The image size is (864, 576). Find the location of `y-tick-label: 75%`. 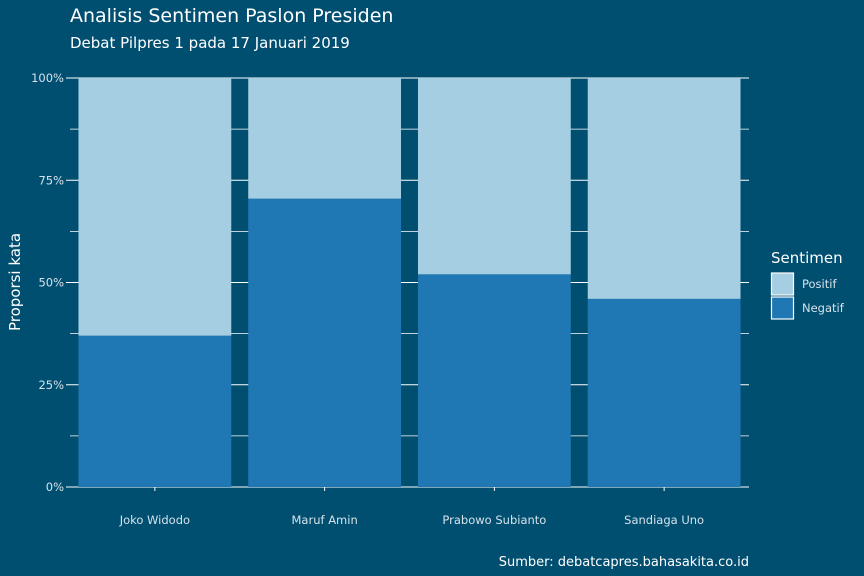

y-tick-label: 75% is located at coordinates (51, 180).